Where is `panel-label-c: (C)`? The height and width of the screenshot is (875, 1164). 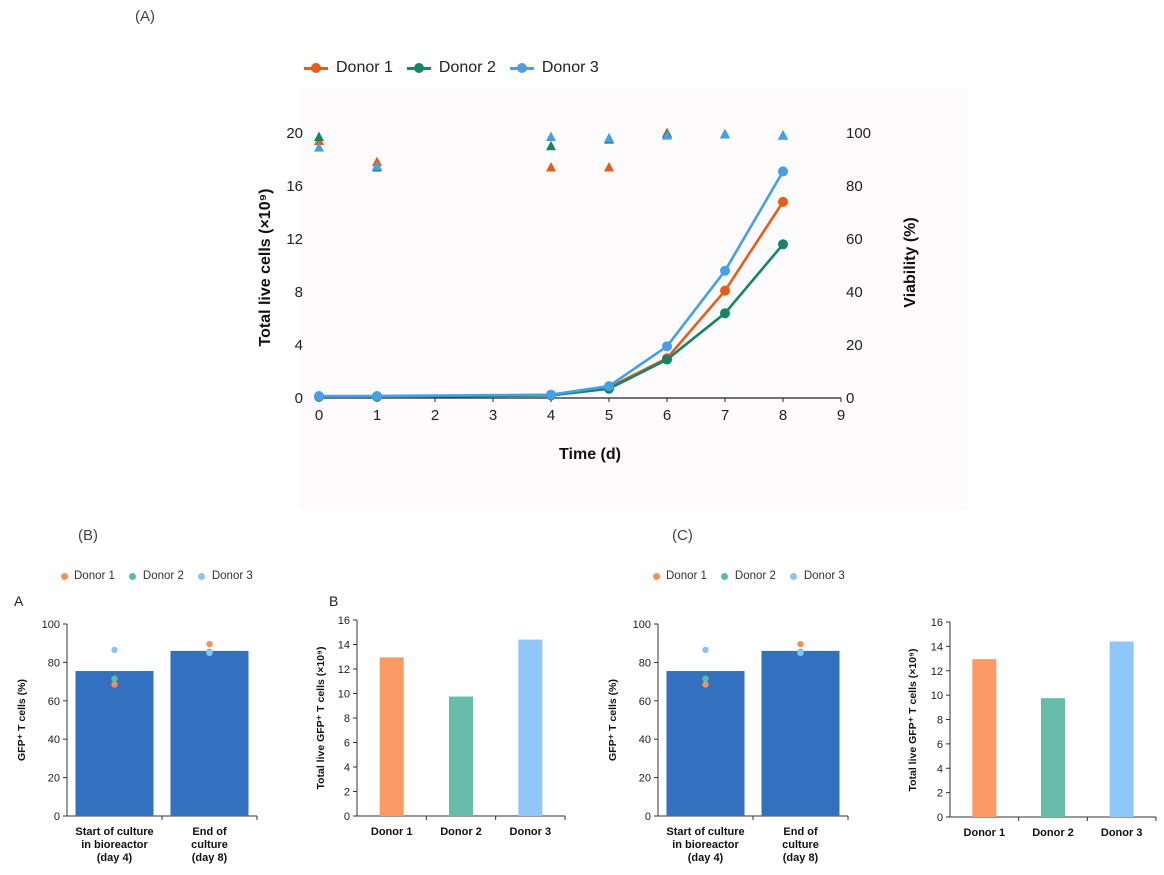
panel-label-c: (C) is located at coordinates (682, 535).